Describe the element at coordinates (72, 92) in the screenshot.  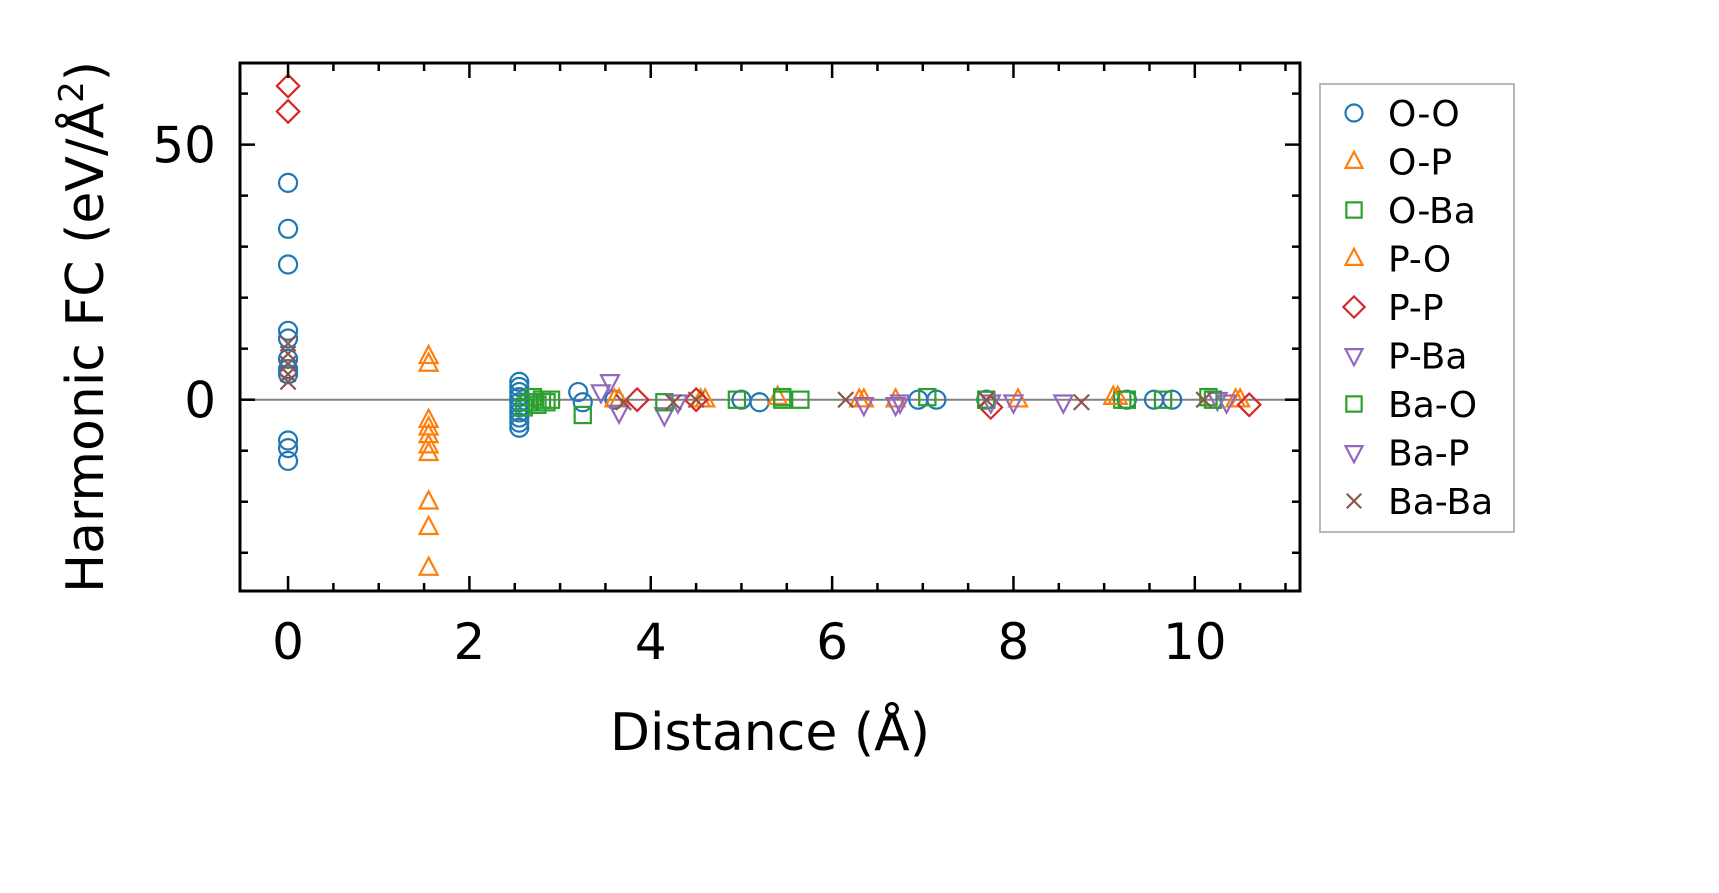
I see `y-axis-label-superscript: 2` at that location.